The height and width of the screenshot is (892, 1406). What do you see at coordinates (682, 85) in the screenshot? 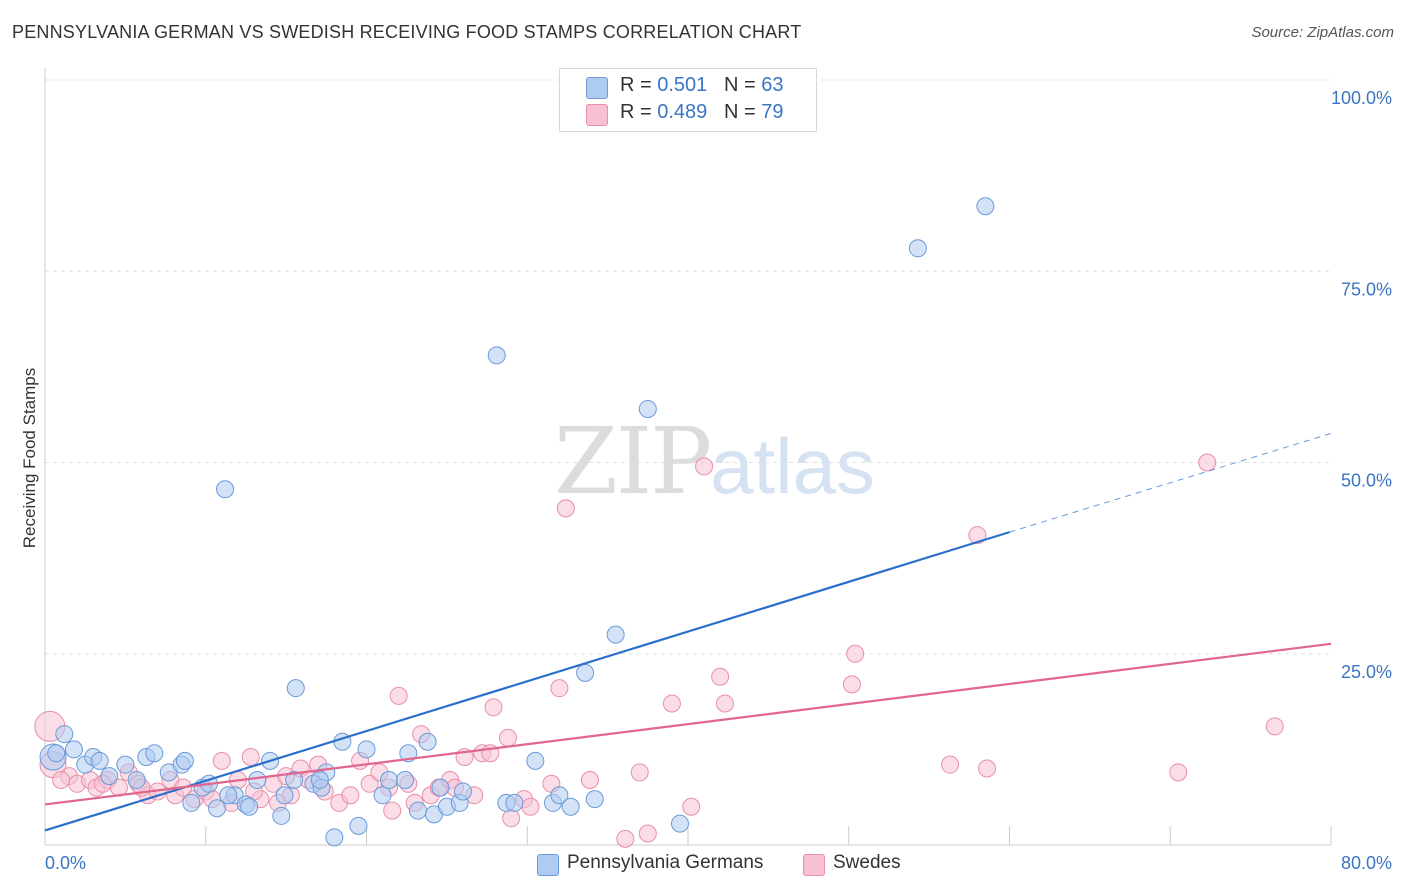
I see `legend-r-value: 0.501` at bounding box center [682, 85].